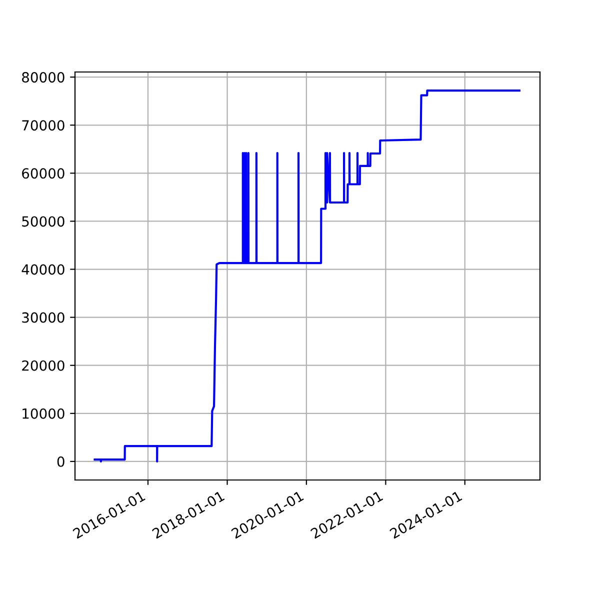 The width and height of the screenshot is (600, 600). What do you see at coordinates (43, 125) in the screenshot?
I see `y-tick-label: 70000` at bounding box center [43, 125].